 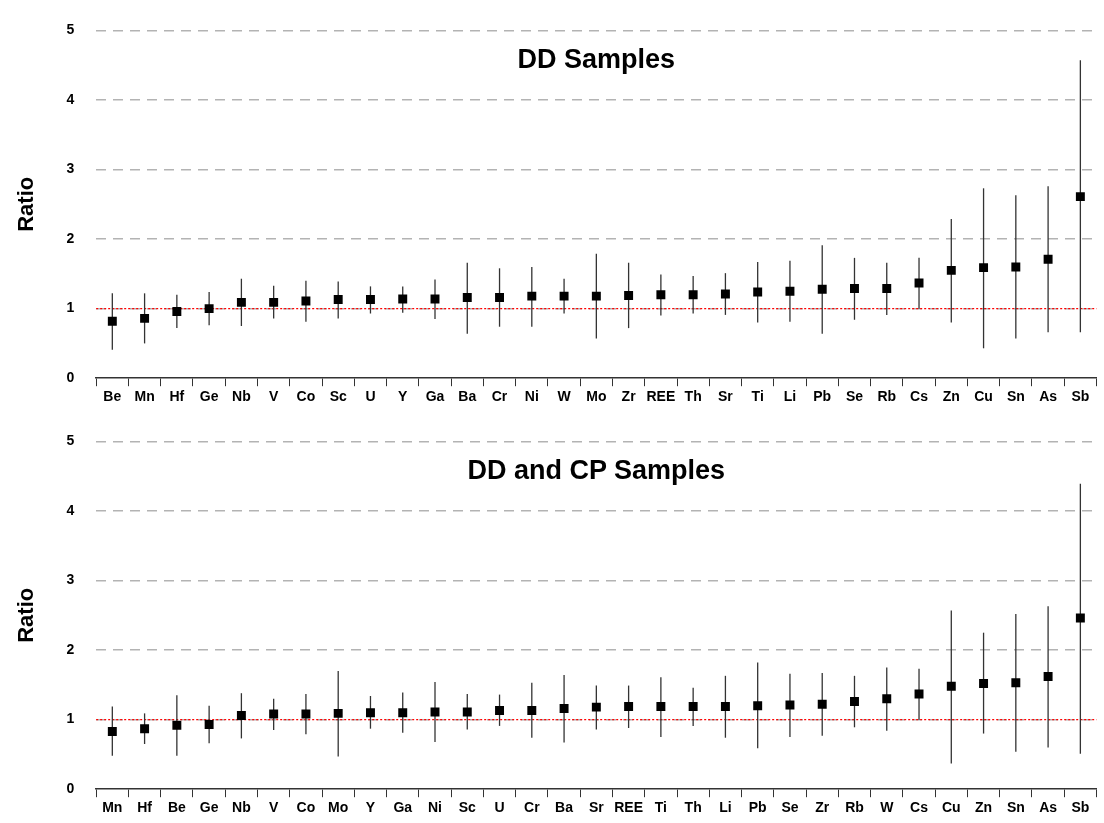 What do you see at coordinates (370, 396) in the screenshot?
I see `x-tick-label: U` at bounding box center [370, 396].